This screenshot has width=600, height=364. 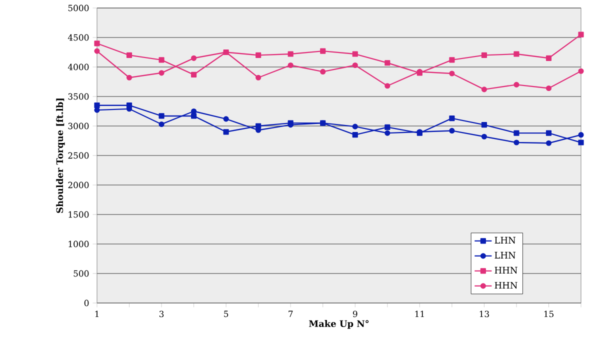 What do you see at coordinates (86, 303) in the screenshot?
I see `y-tick-label: 0` at bounding box center [86, 303].